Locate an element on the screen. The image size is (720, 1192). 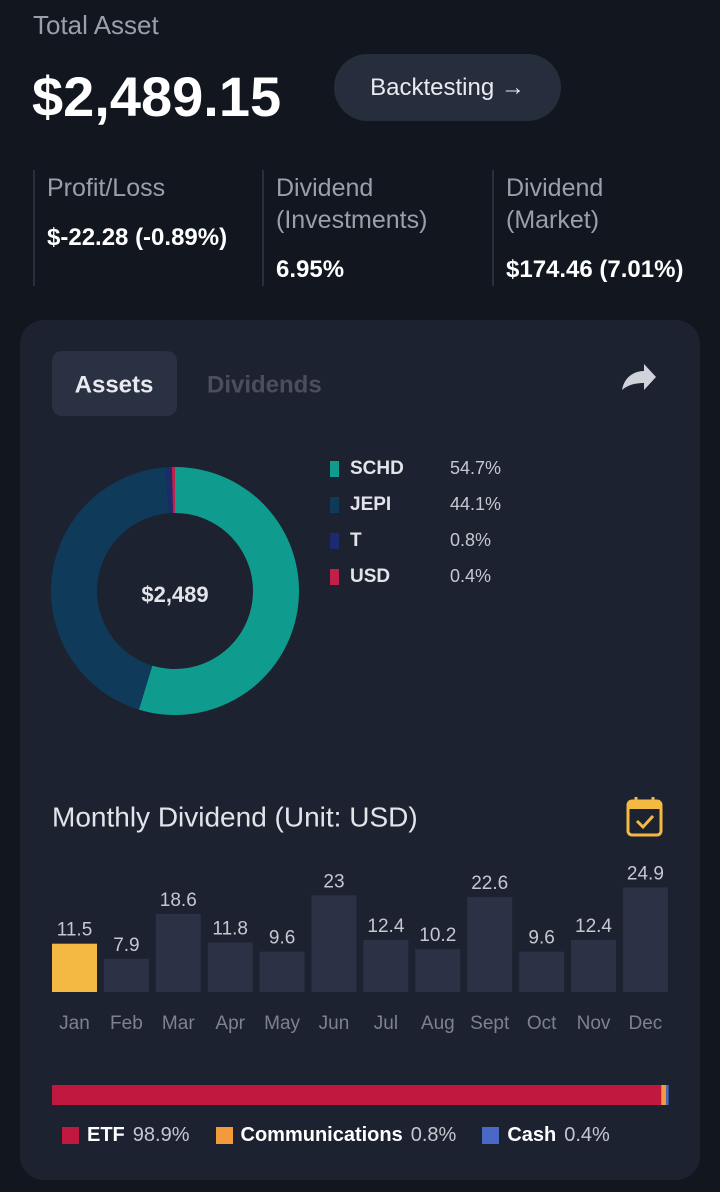
x-tick-label: Aug is located at coordinates (438, 1023).